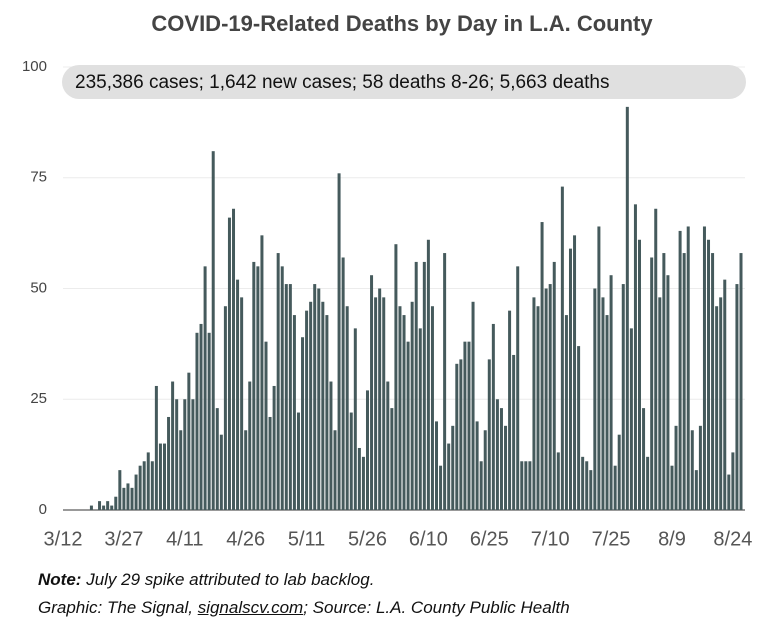  Describe the element at coordinates (38, 177) in the screenshot. I see `y-tick-label: 75` at that location.